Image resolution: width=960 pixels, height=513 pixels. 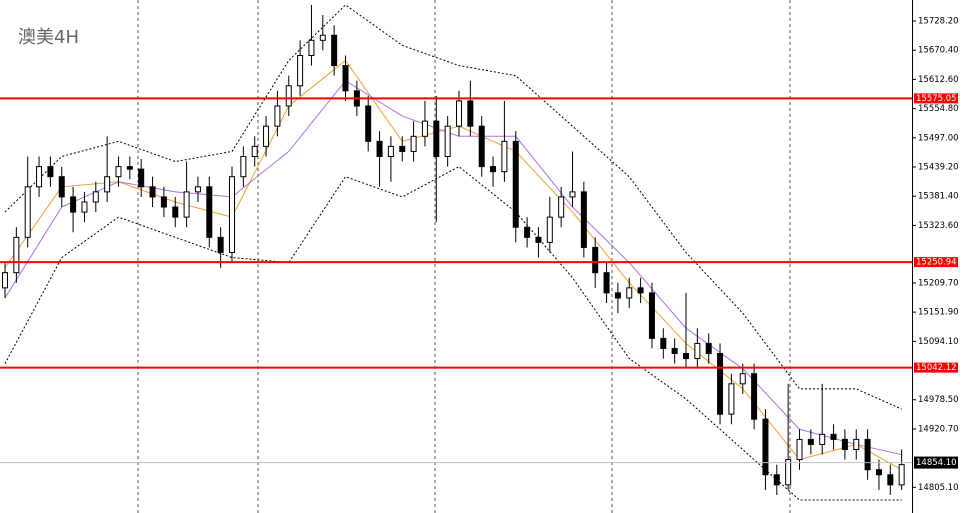 I want to click on y-tick-label: 15439.20, so click(x=938, y=168).